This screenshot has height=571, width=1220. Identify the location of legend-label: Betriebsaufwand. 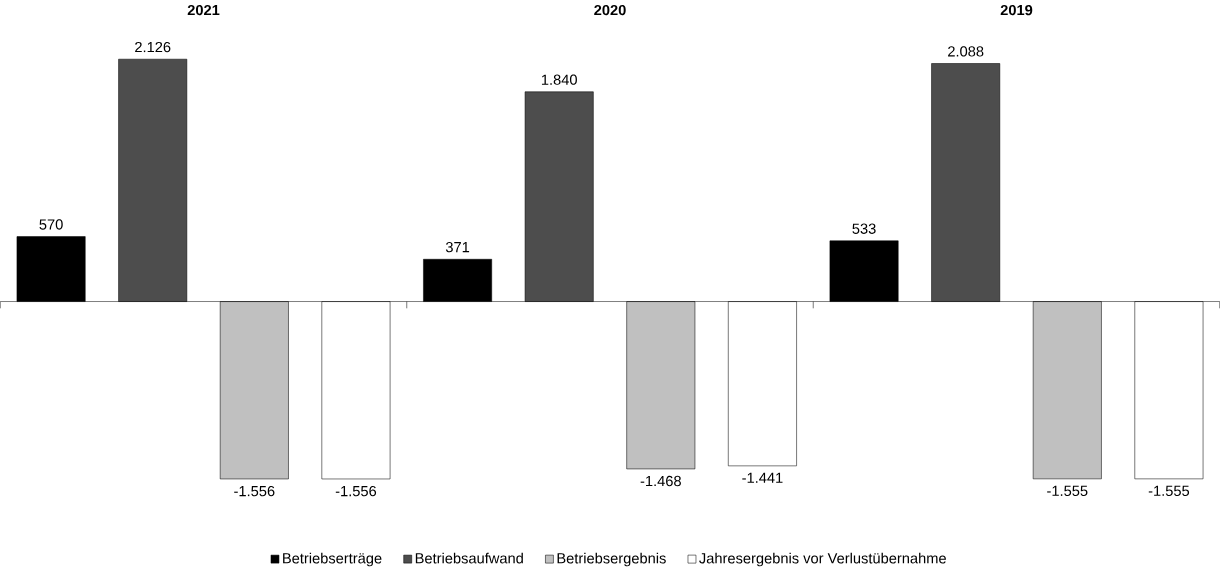
(469, 558).